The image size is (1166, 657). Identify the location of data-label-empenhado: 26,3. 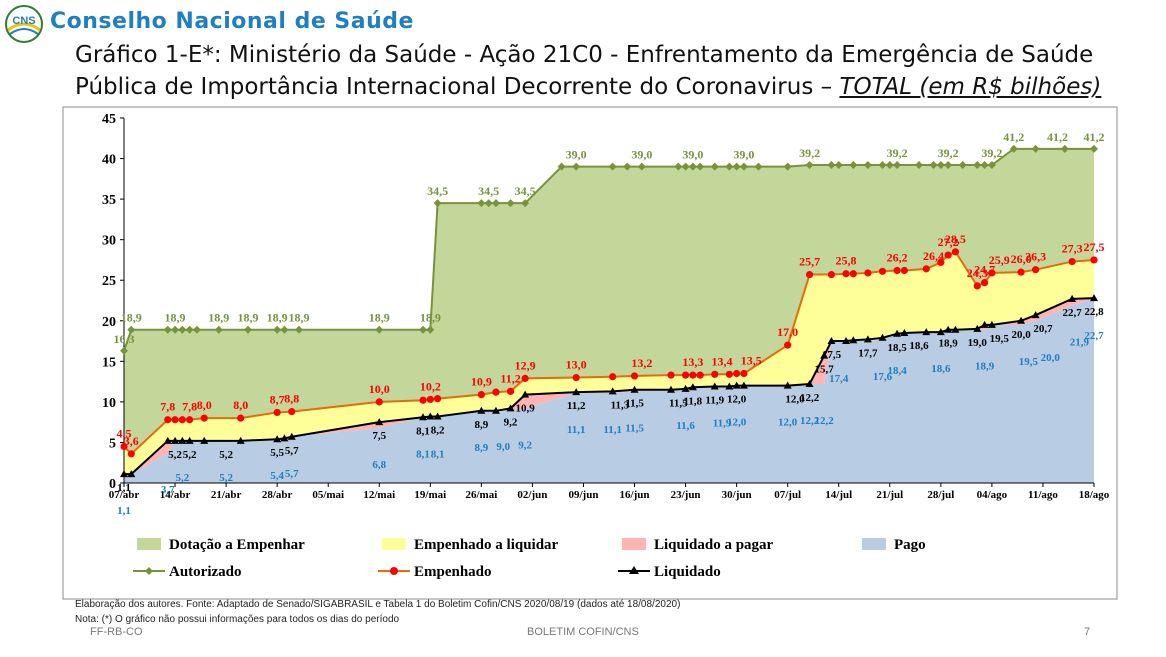
(1035, 257).